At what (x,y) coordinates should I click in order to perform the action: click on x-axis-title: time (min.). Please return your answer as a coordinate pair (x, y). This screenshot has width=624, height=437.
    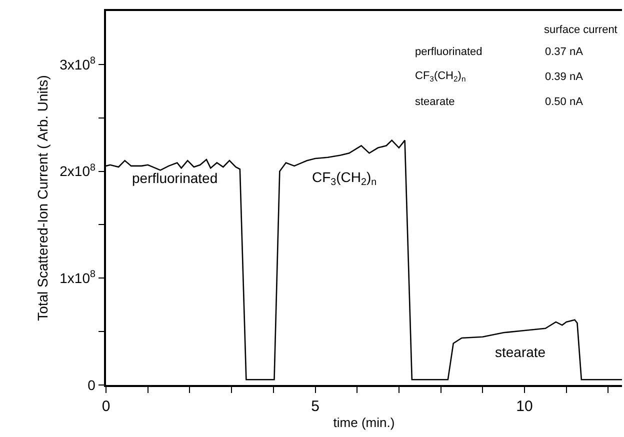
    Looking at the image, I should click on (364, 422).